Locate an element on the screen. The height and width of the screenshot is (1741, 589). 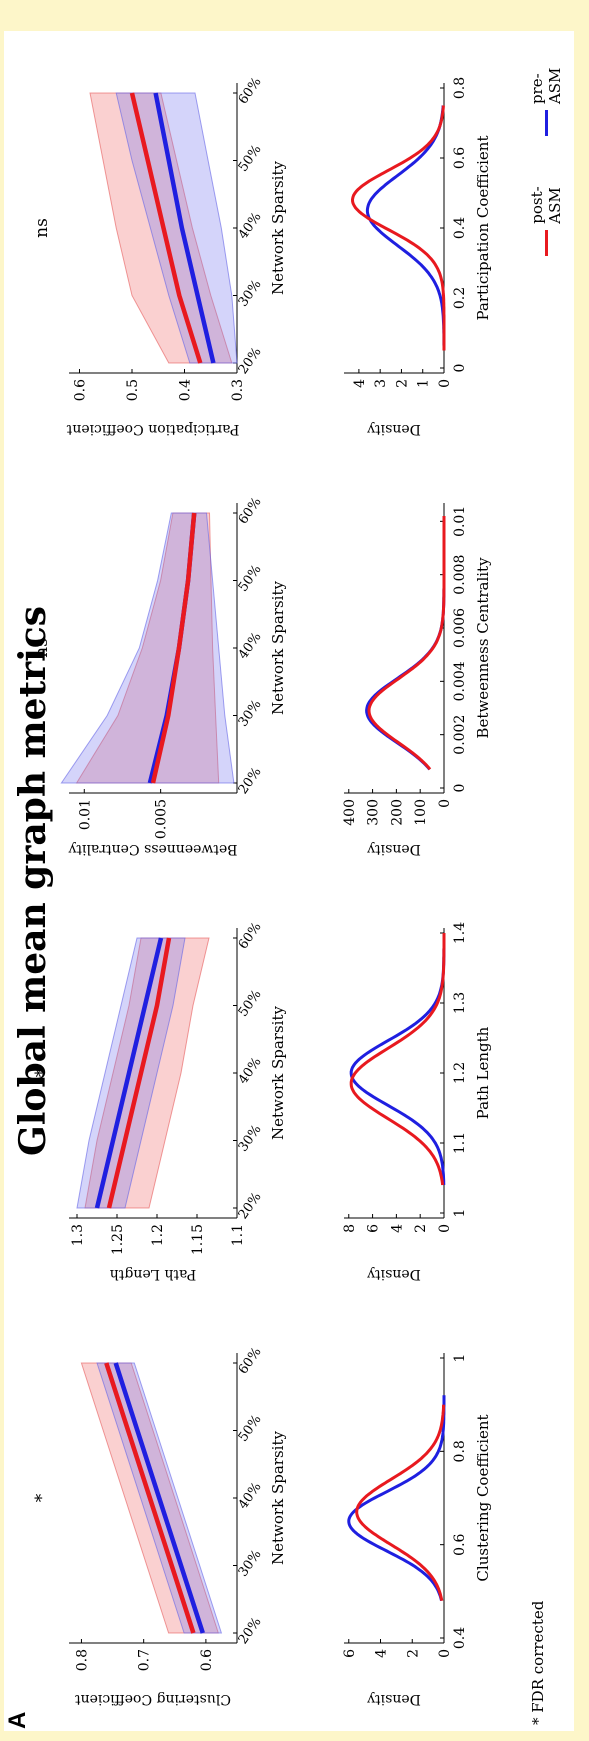
y-tick-label: 0.8 is located at coordinates (82, 1660).